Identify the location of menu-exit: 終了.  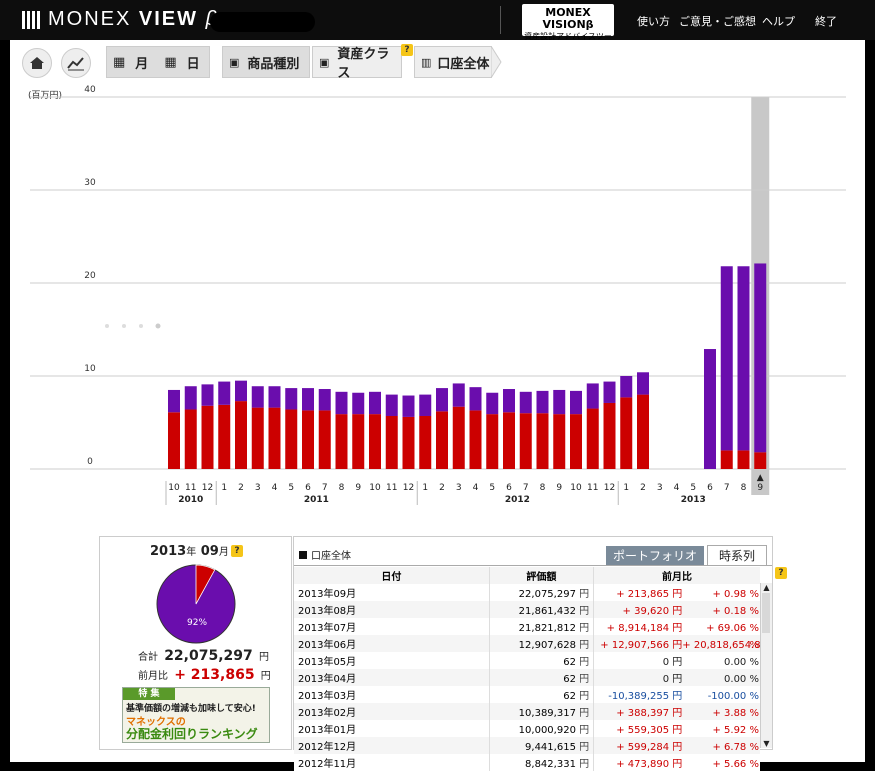
(826, 21).